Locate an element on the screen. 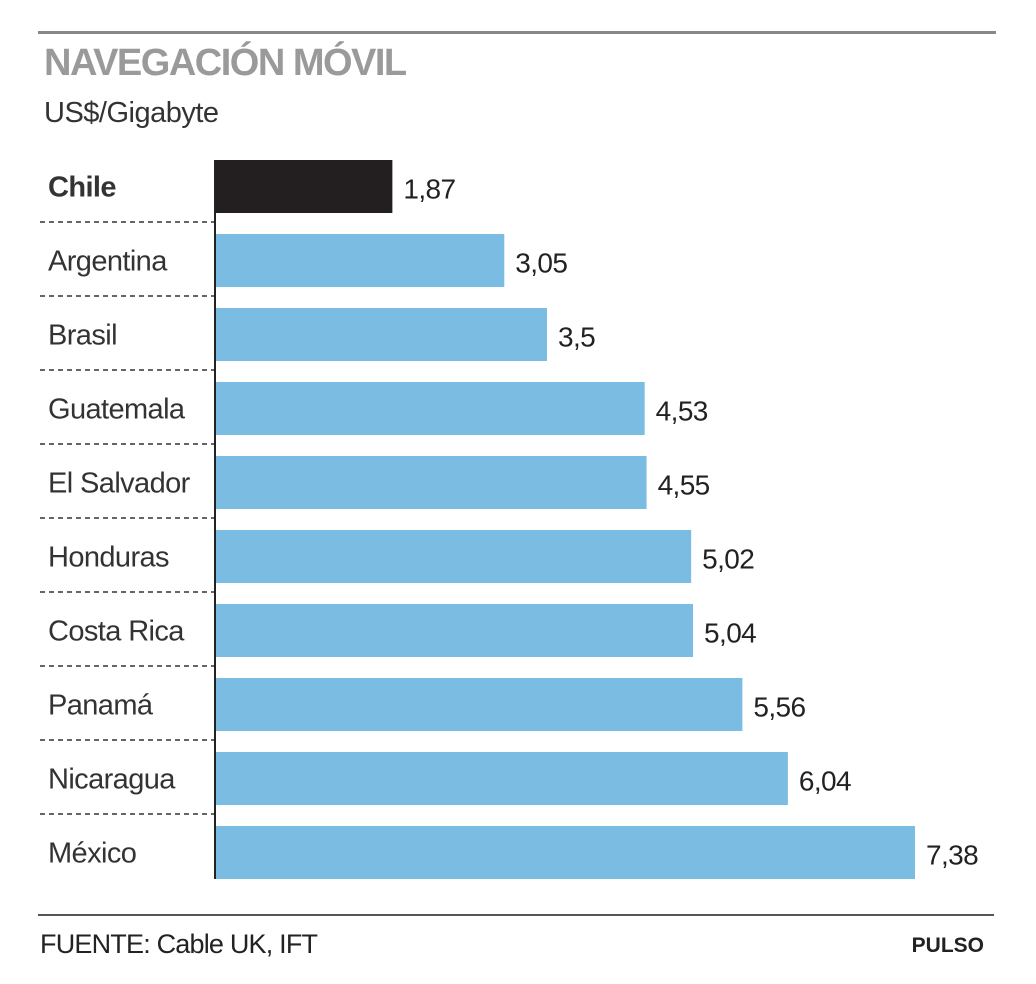  value-label: 6,04 is located at coordinates (825, 781).